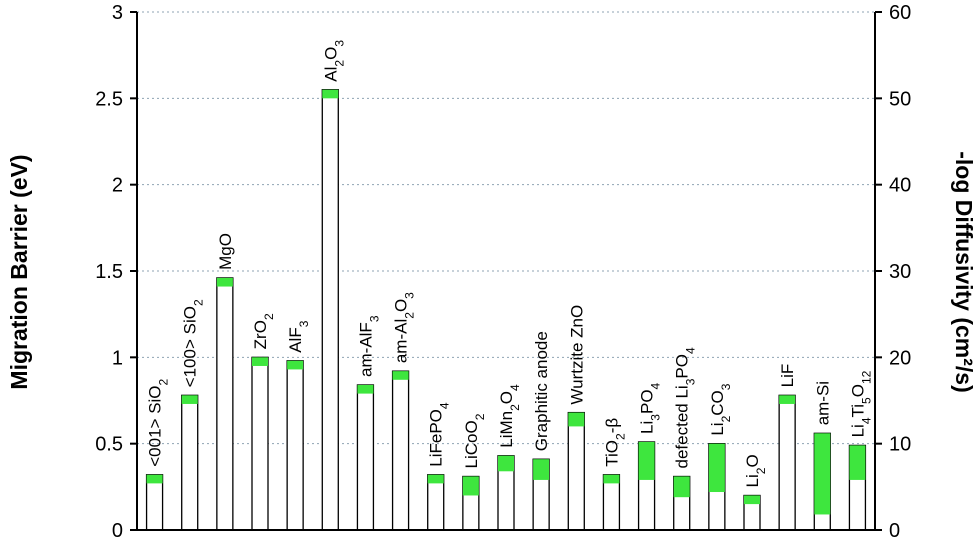 This screenshot has width=980, height=542. Describe the element at coordinates (117, 13) in the screenshot. I see `y-tick-label: 3` at that location.